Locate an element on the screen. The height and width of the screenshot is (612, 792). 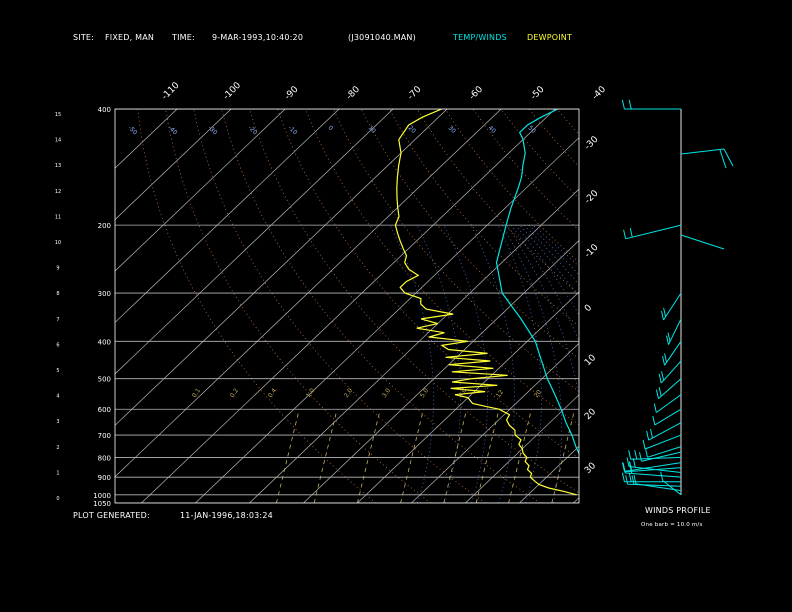
top-temp-tick-label: -70 is located at coordinates (415, 93).